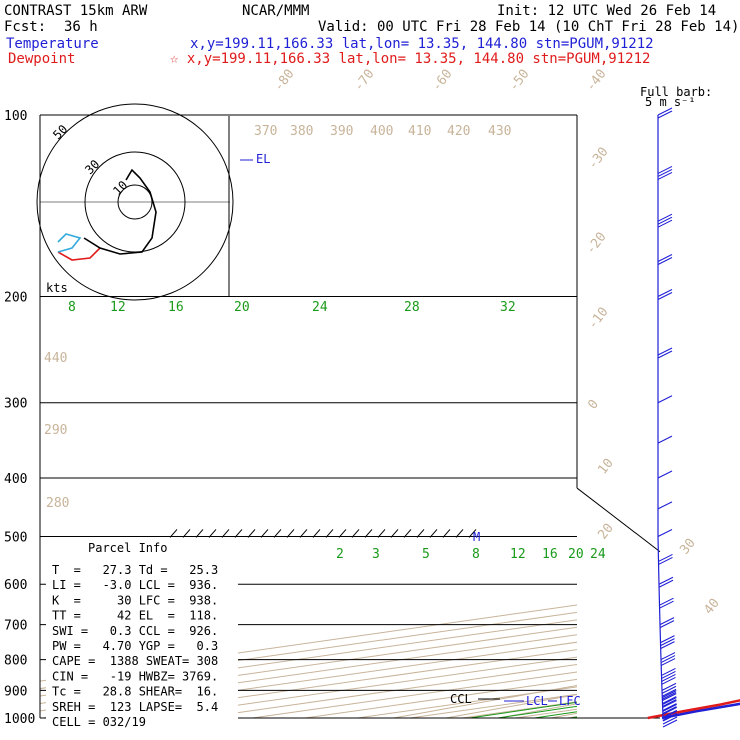  I want to click on isotherm-label: 10, so click(605, 467).